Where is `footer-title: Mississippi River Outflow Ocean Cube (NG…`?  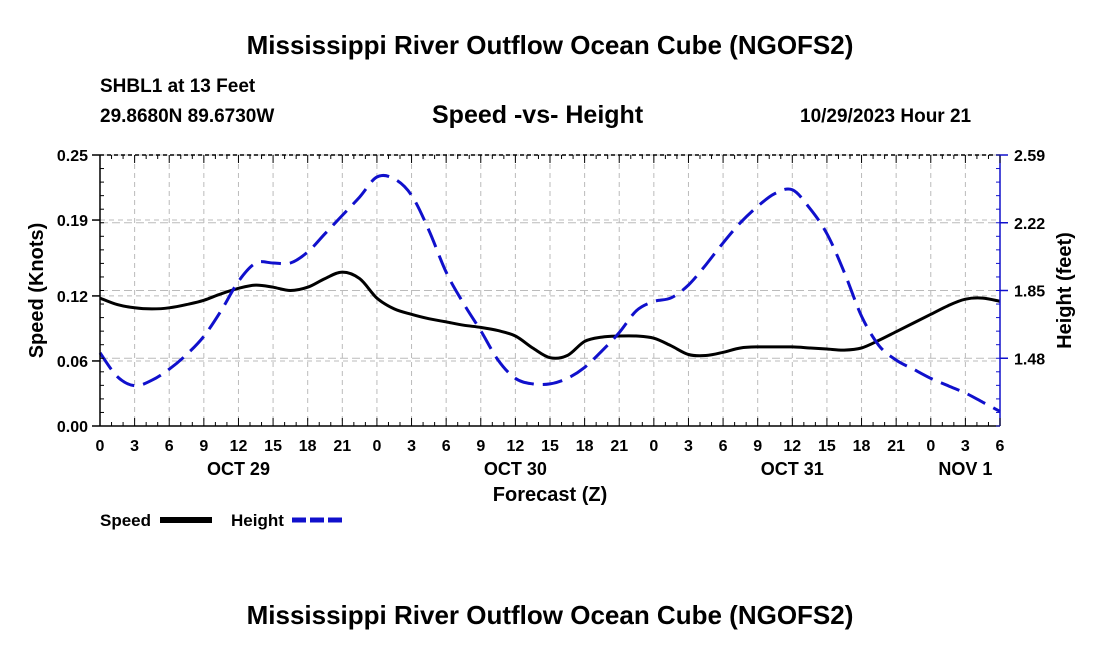 footer-title: Mississippi River Outflow Ocean Cube (NG… is located at coordinates (550, 615).